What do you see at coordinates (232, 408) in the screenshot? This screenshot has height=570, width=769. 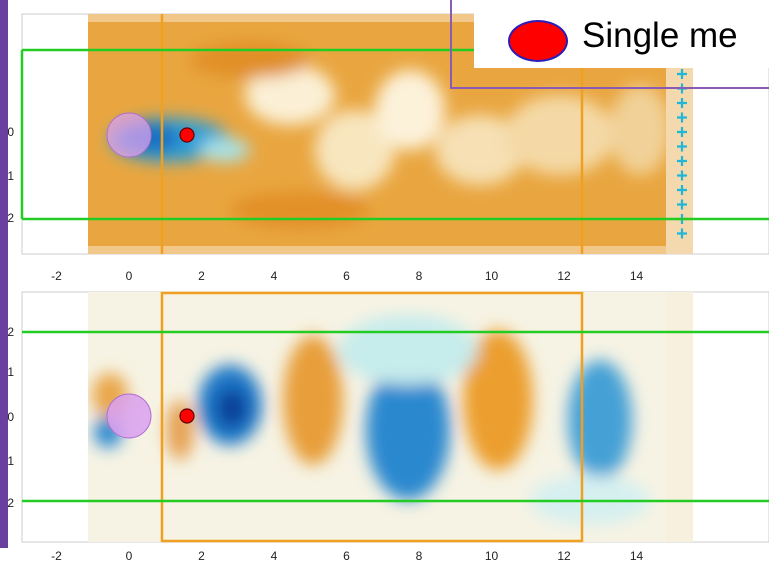 I see `bottom-cold-blob-1-core` at bounding box center [232, 408].